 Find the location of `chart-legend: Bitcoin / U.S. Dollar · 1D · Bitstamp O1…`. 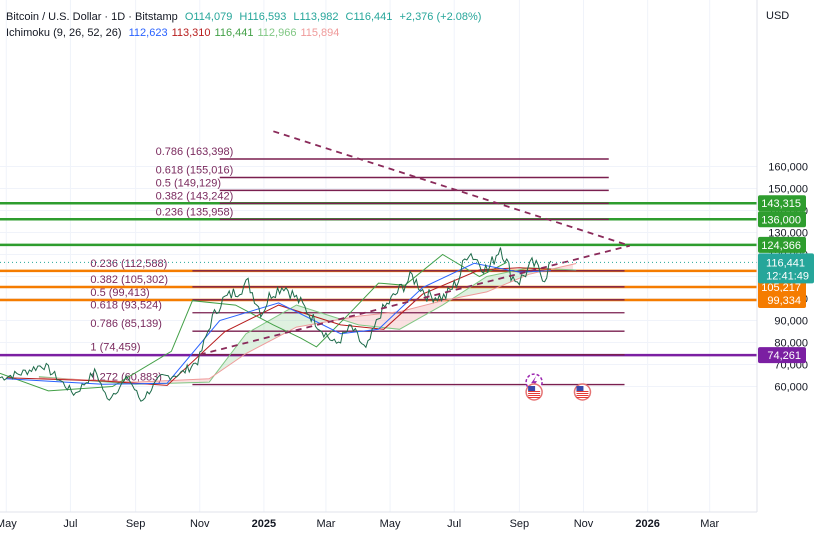

chart-legend: Bitcoin / U.S. Dollar · 1D · Bitstamp O1… is located at coordinates (245, 25).